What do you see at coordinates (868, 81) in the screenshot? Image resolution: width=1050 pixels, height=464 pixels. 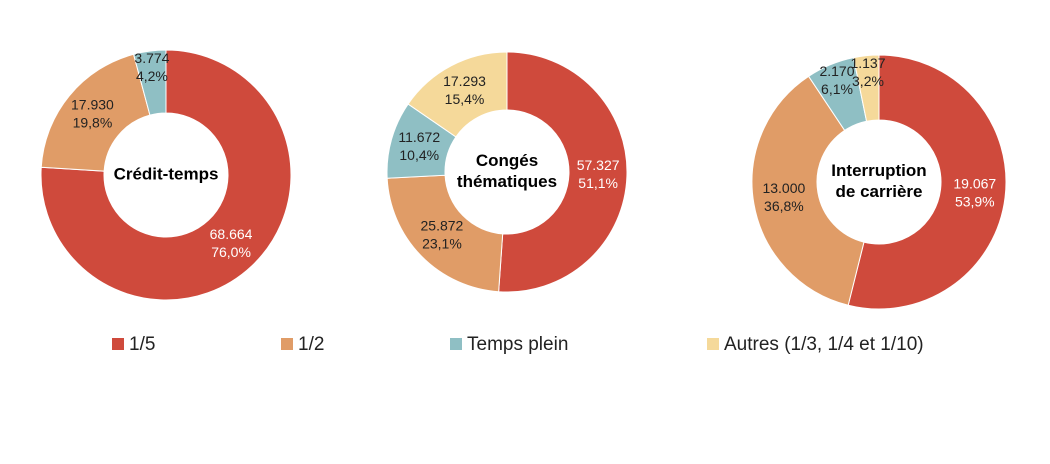 I see `percent-label: 3,2%` at bounding box center [868, 81].